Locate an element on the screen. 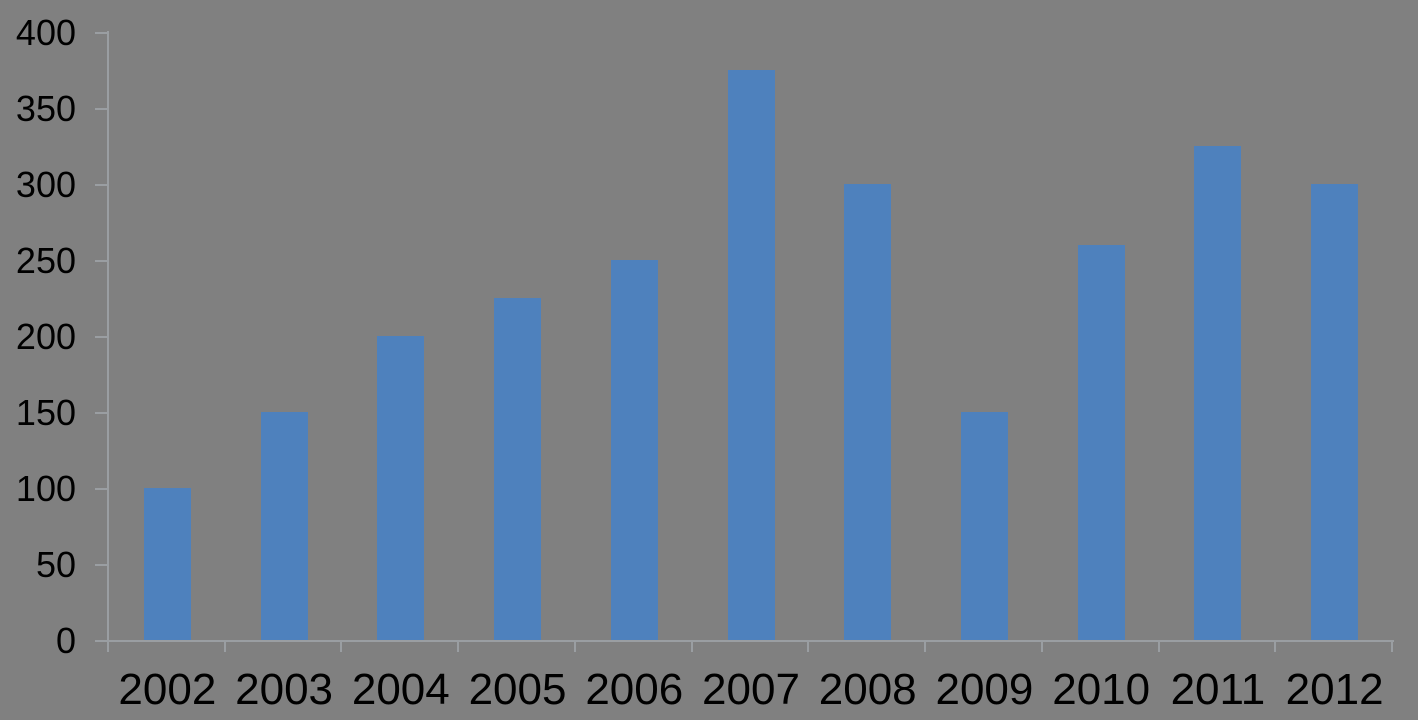  bar-2007 is located at coordinates (751, 355).